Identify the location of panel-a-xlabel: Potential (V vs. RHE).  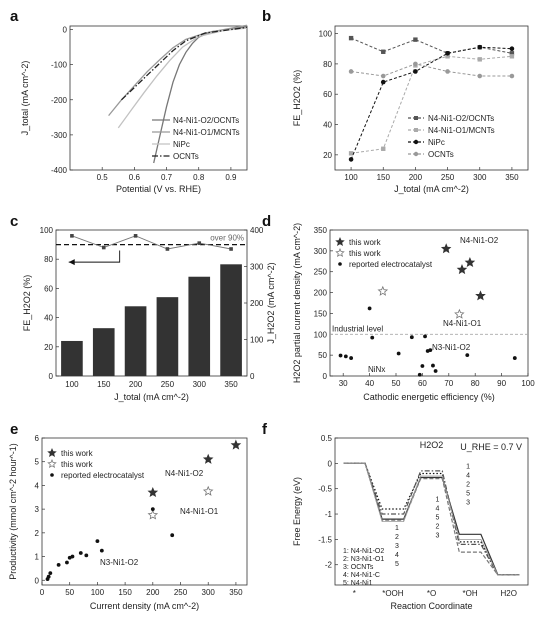
(158, 189).